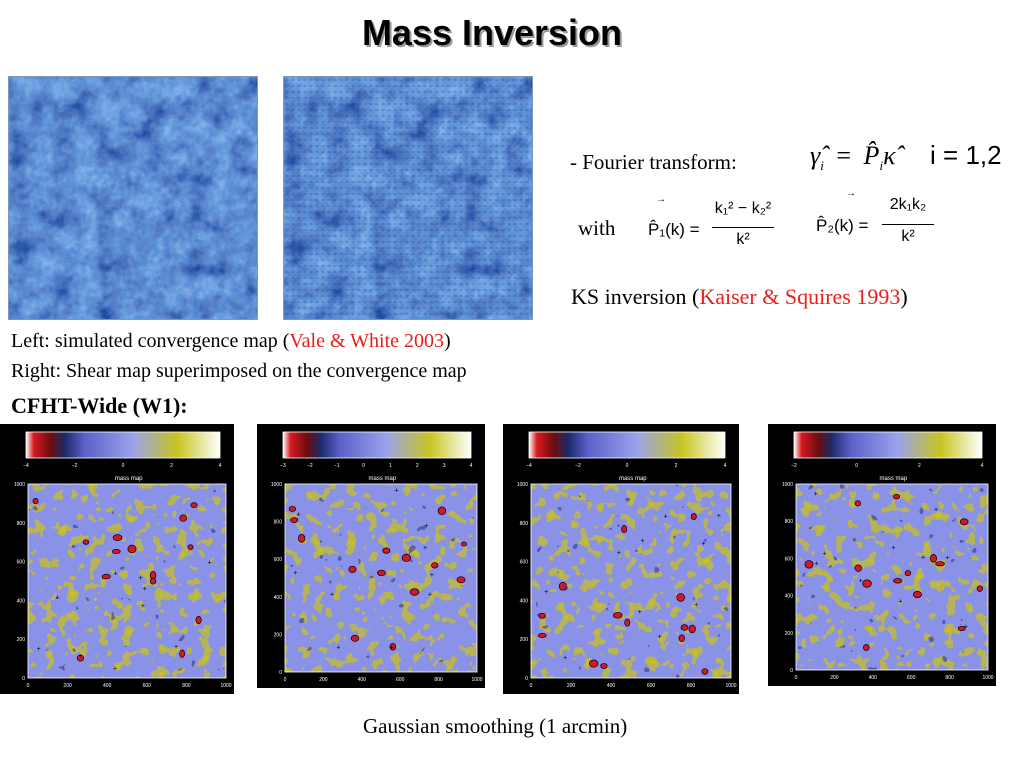 This screenshot has height=768, width=1024. Describe the element at coordinates (444, 466) in the screenshot. I see `colorbar-tick-label: 3` at that location.